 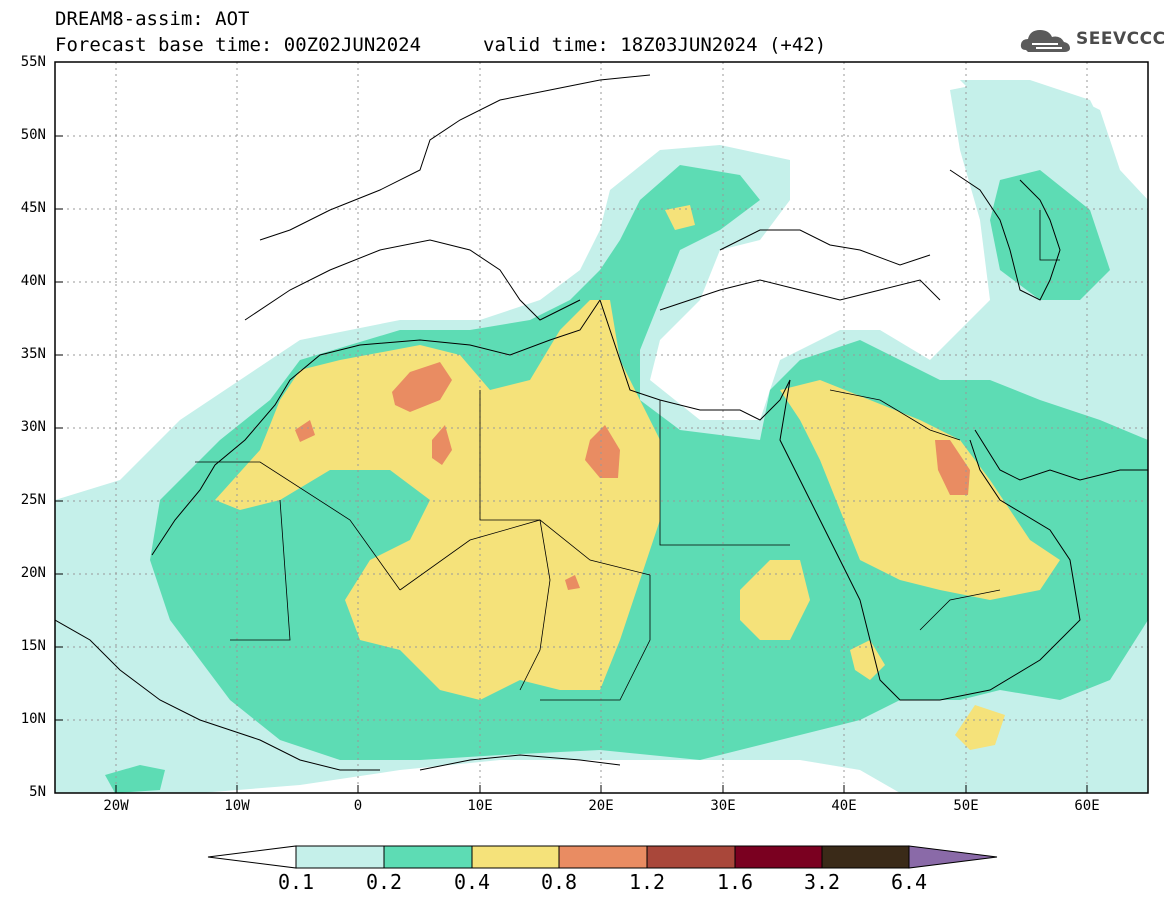 What do you see at coordinates (844, 806) in the screenshot?
I see `lon-label-40e: 40E` at bounding box center [844, 806].